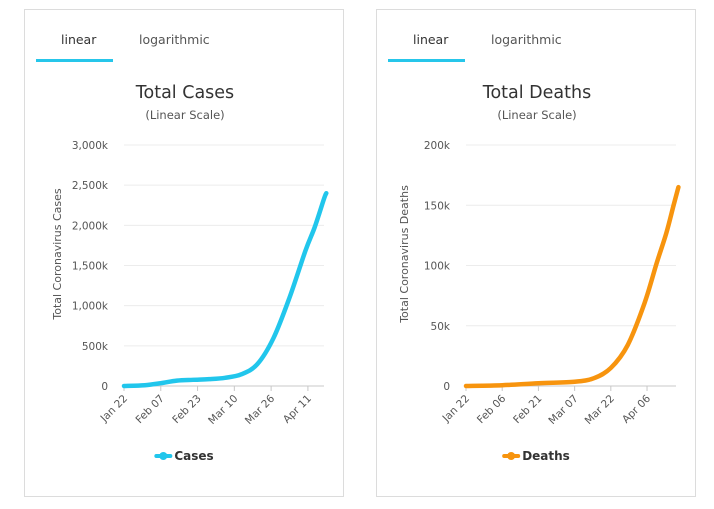  What do you see at coordinates (546, 456) in the screenshot?
I see `legend-label: Deaths` at bounding box center [546, 456].